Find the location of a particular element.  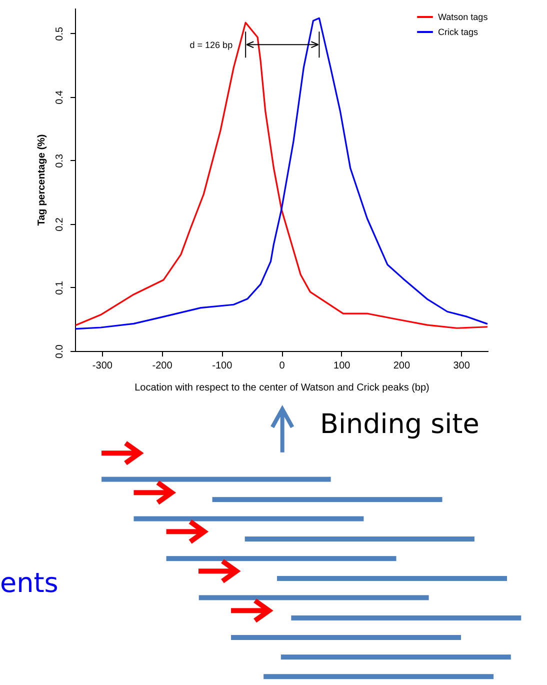

x-tick-label: 0 is located at coordinates (282, 366).